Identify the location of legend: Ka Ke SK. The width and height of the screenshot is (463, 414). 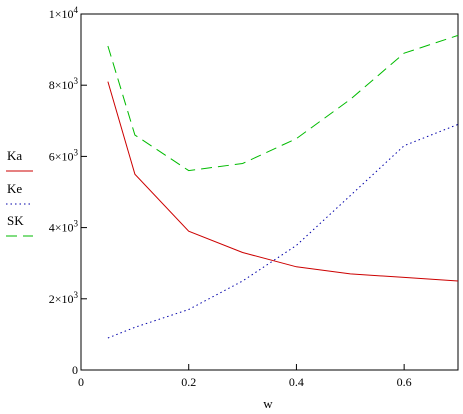
(19, 192).